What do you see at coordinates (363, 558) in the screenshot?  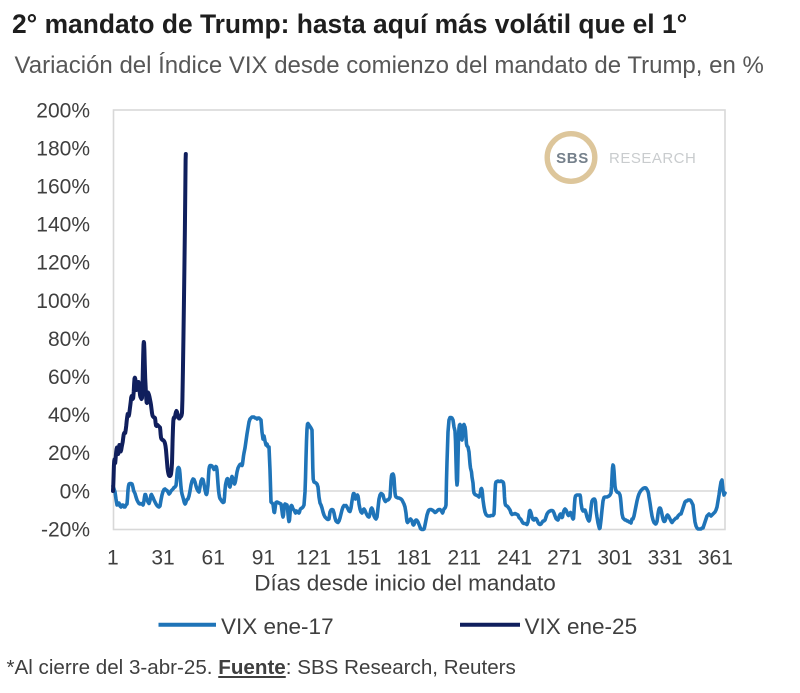 I see `svg-text: 151` at bounding box center [363, 558].